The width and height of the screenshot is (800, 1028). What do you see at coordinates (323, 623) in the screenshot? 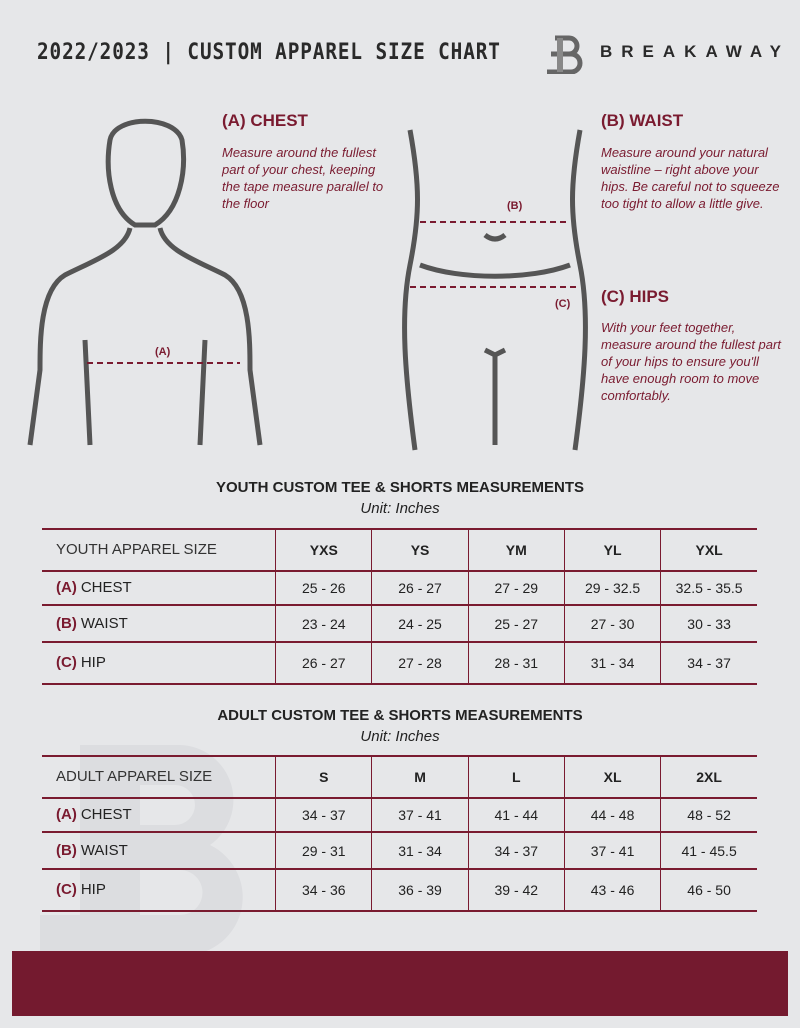
I see `measurement-cell: 23 - 24` at bounding box center [323, 623].